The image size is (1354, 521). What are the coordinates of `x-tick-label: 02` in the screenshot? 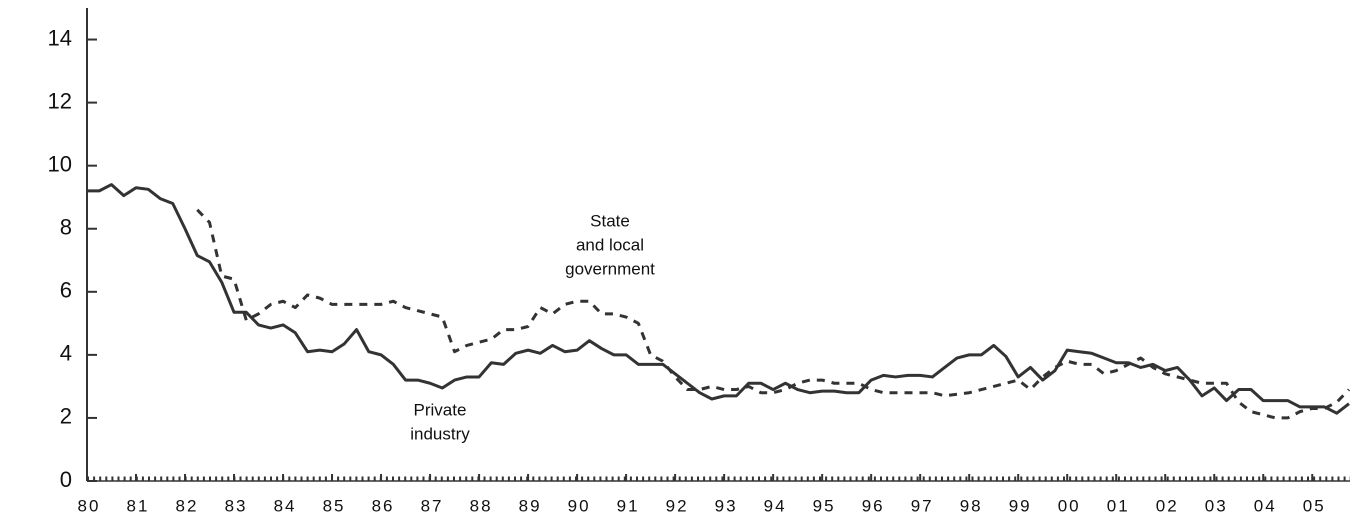 It's located at (1167, 505).